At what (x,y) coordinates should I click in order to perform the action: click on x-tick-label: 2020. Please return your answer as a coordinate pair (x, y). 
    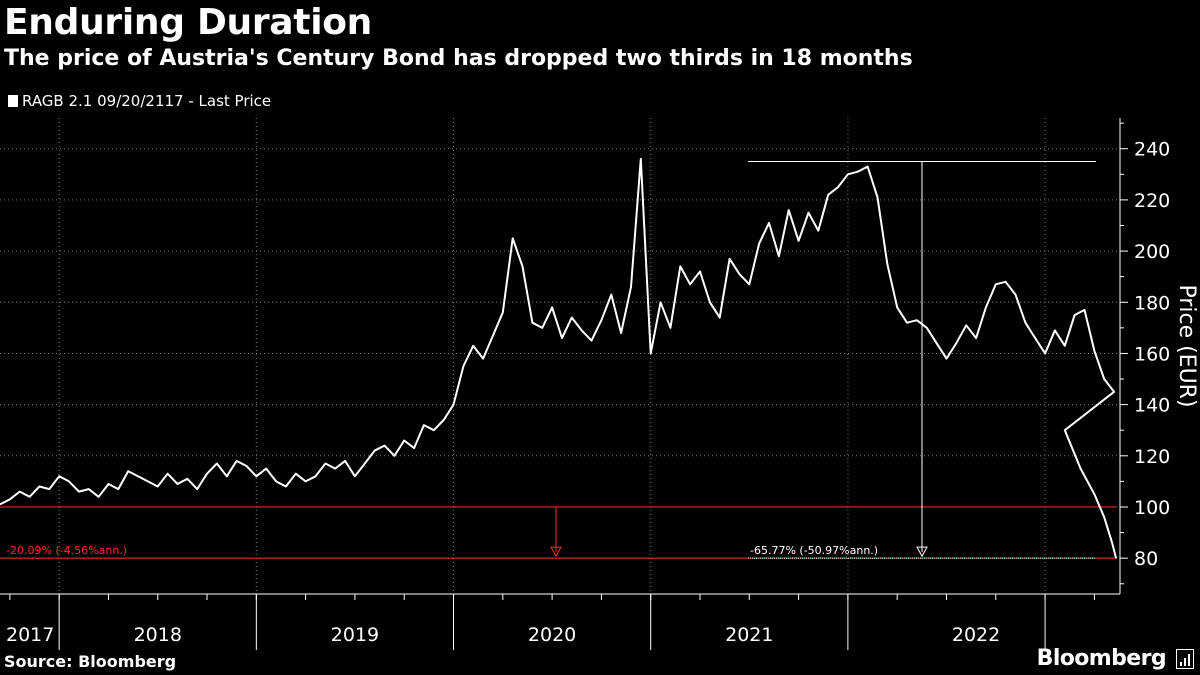
    Looking at the image, I should click on (552, 635).